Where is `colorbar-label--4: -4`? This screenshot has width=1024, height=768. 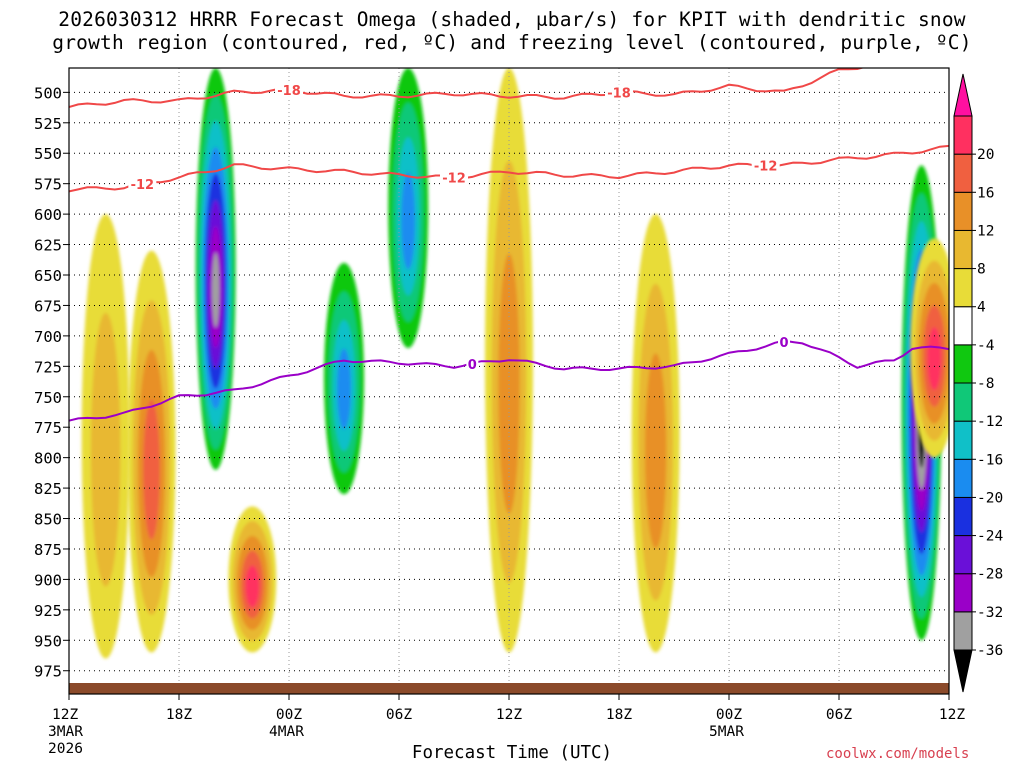 colorbar-label--4: -4 is located at coordinates (986, 346).